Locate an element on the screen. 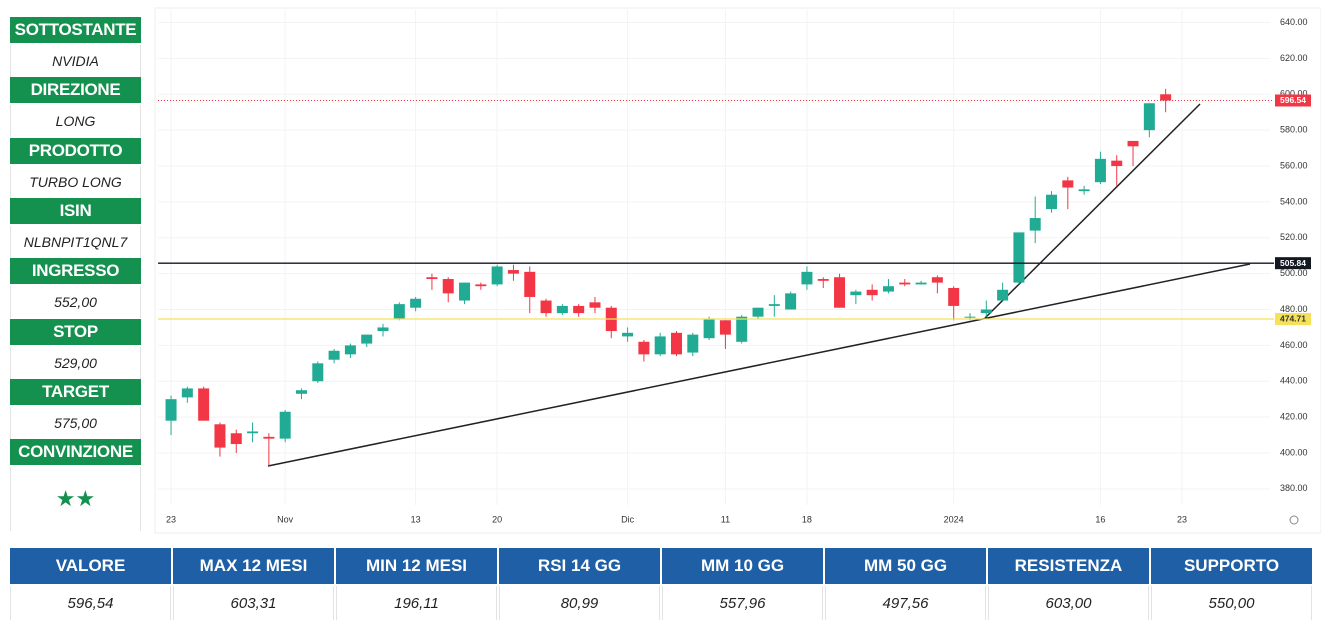  trendline is located at coordinates (1092, 211).